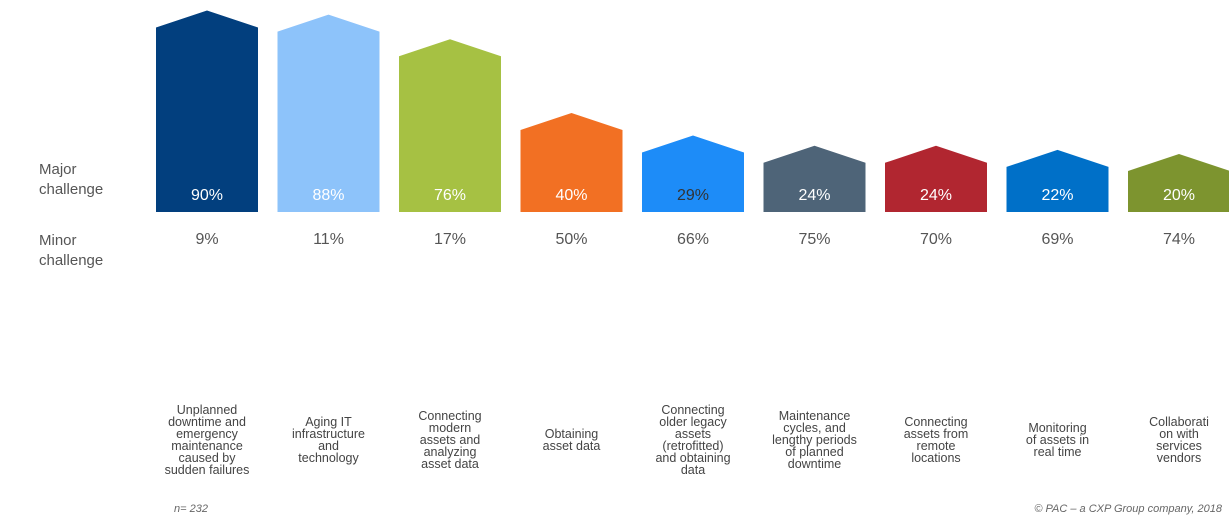 The height and width of the screenshot is (515, 1229). What do you see at coordinates (1128, 509) in the screenshot?
I see `copyright-note: © PAC – a CXP Group company, 2018` at bounding box center [1128, 509].